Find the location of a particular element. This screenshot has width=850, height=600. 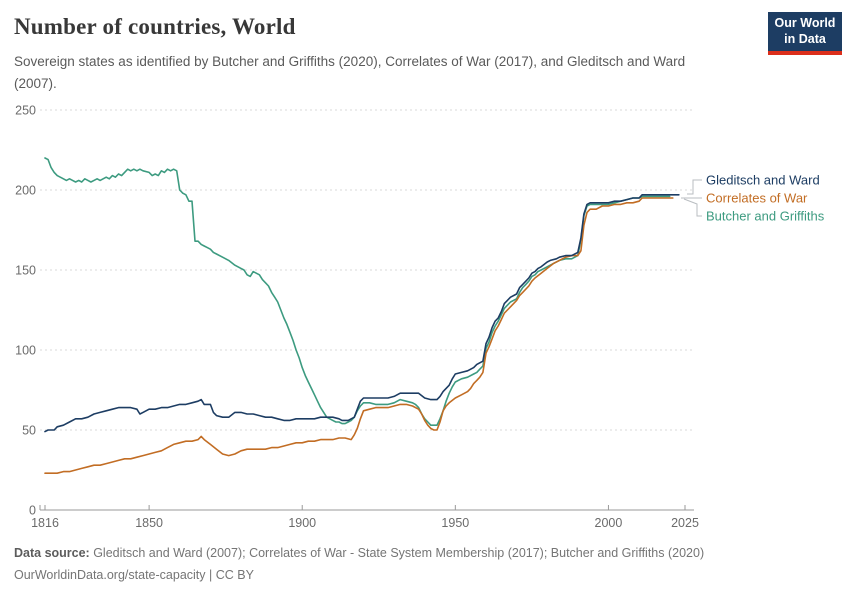

x-tick-label: 2000 is located at coordinates (609, 523).